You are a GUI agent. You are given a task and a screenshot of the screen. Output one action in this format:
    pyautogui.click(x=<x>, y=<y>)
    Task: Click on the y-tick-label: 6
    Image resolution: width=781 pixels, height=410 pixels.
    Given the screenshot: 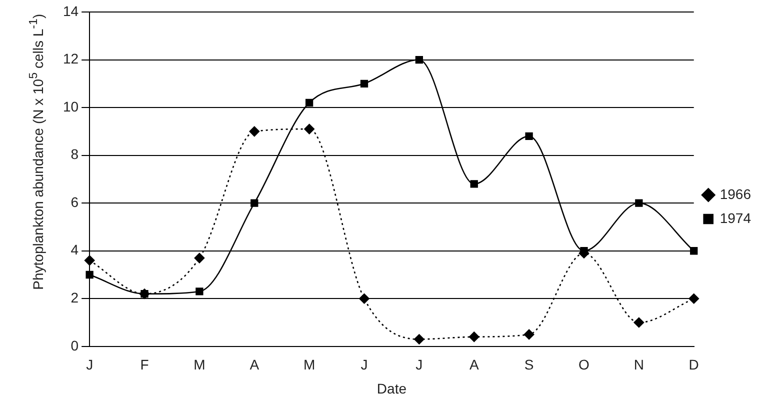 What is the action you would take?
    pyautogui.click(x=74, y=202)
    